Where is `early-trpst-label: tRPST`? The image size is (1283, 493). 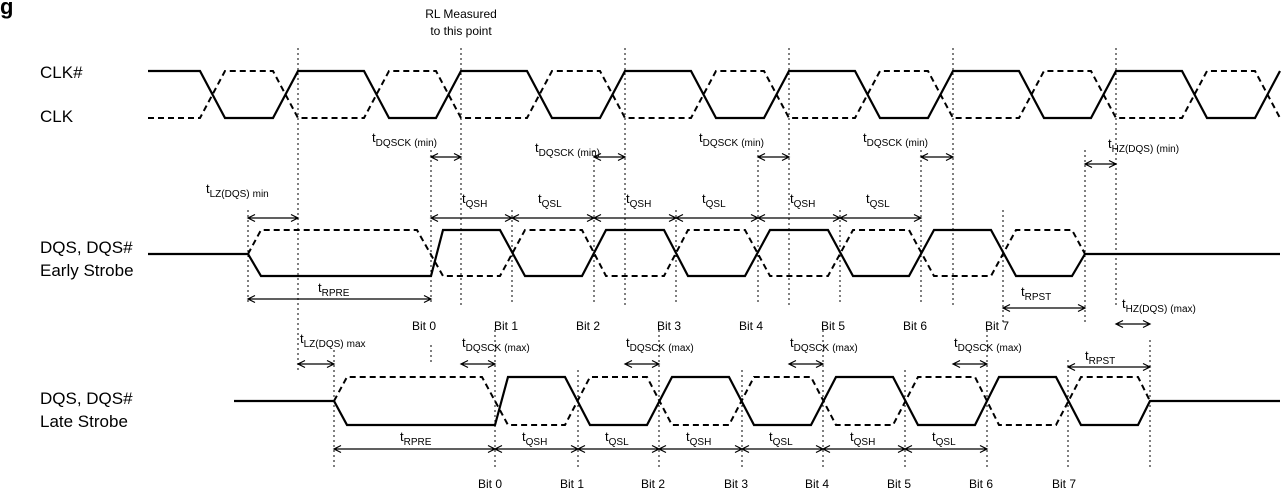 early-trpst-label: tRPST is located at coordinates (1036, 293).